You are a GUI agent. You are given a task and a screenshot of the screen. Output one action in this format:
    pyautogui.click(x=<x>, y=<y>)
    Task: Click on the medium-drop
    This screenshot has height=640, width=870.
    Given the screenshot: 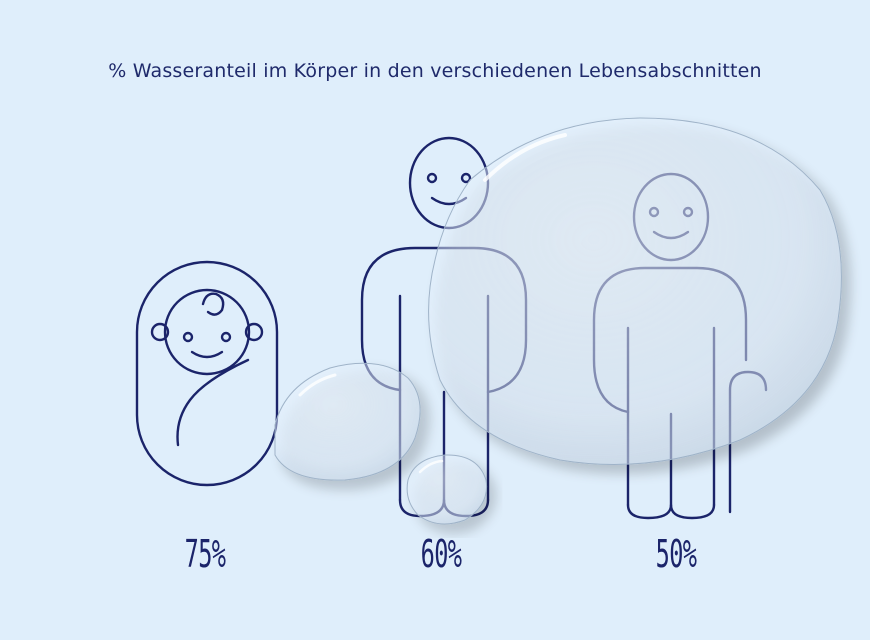 What is the action you would take?
    pyautogui.click(x=347, y=421)
    